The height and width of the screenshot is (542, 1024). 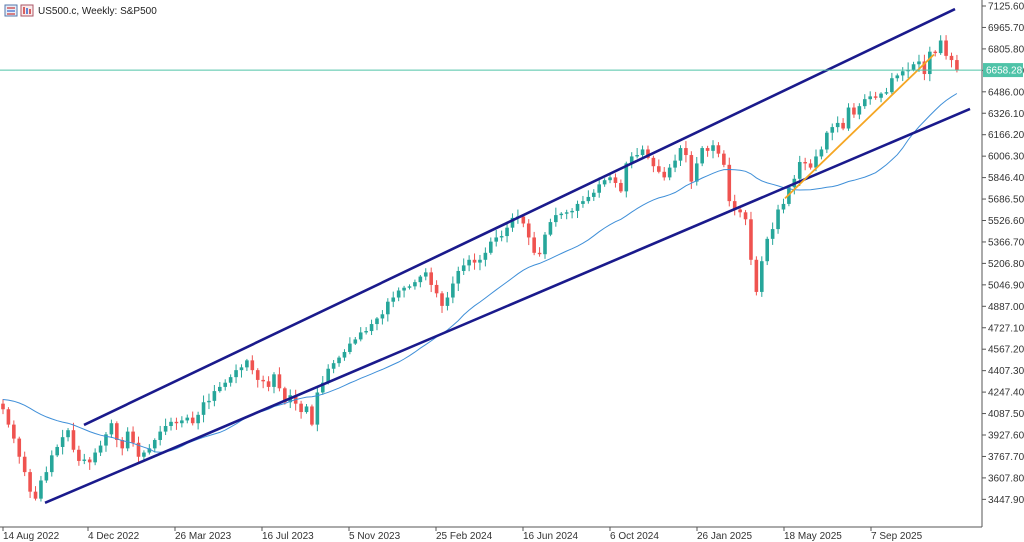 I want to click on chart-window-icon, so click(x=11, y=10).